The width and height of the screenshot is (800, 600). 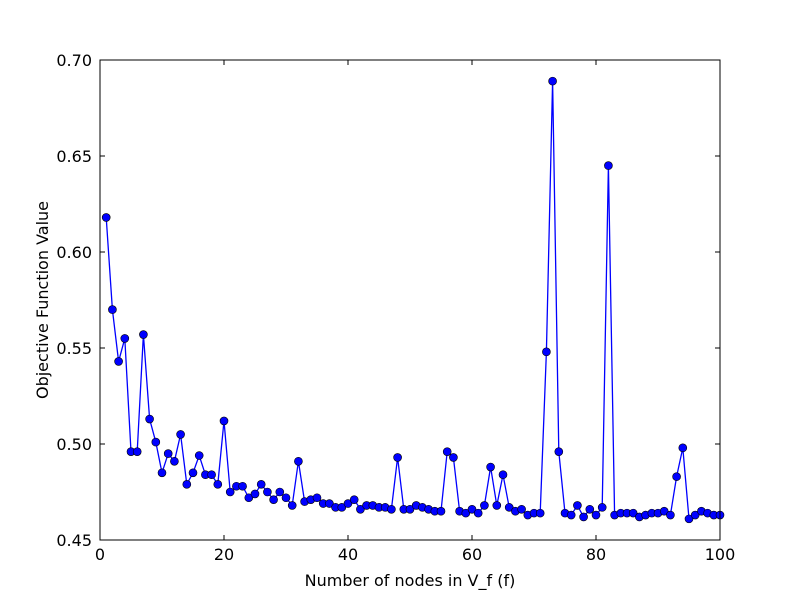 I want to click on y-tick-label: 0.60, so click(x=74, y=252).